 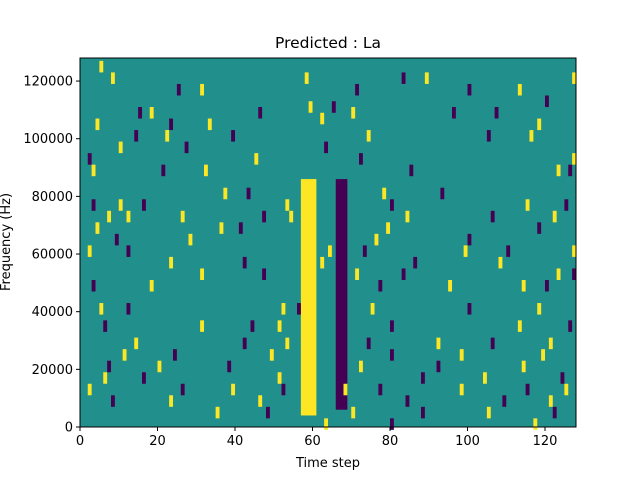 I want to click on y-tick-label: 100000, so click(x=48, y=139).